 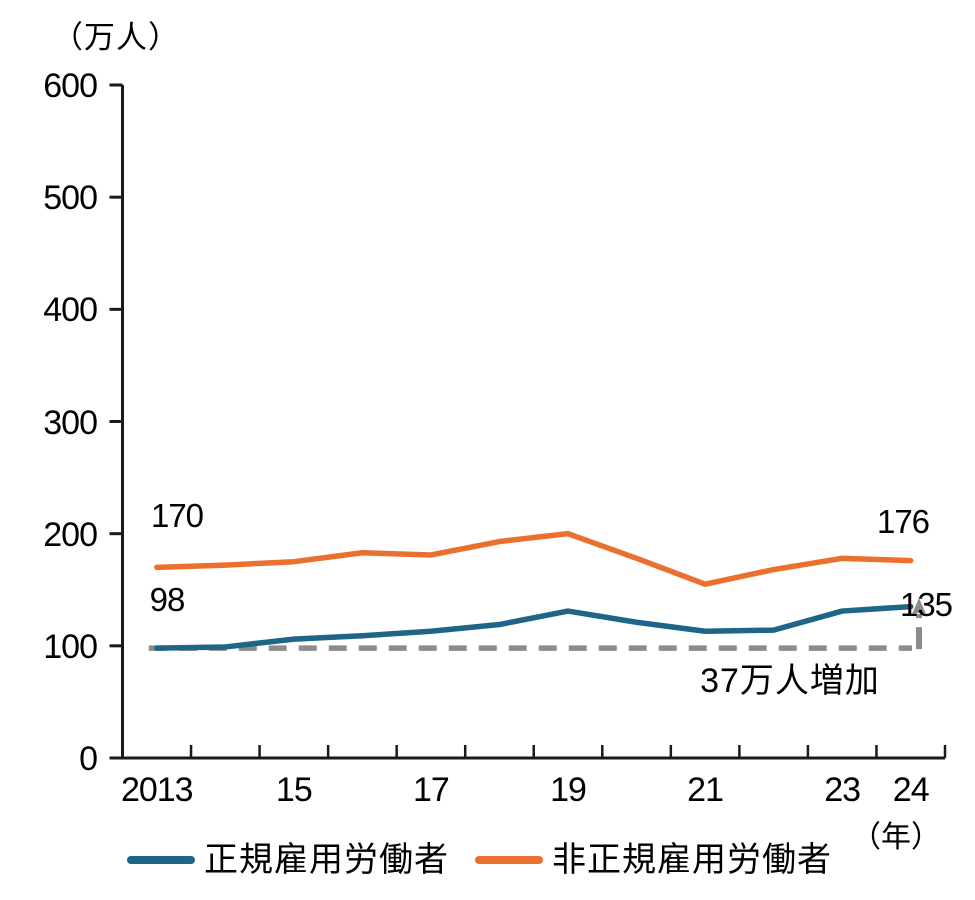 I want to click on y-tick-label: 500, so click(x=70, y=198).